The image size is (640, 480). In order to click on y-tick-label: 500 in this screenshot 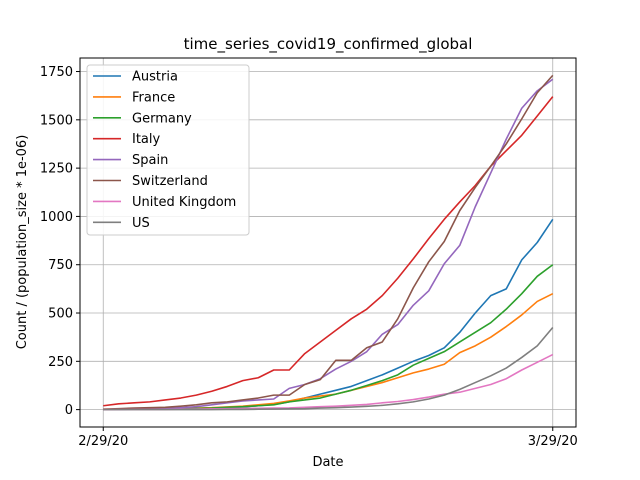, I will do `click(60, 314)`.